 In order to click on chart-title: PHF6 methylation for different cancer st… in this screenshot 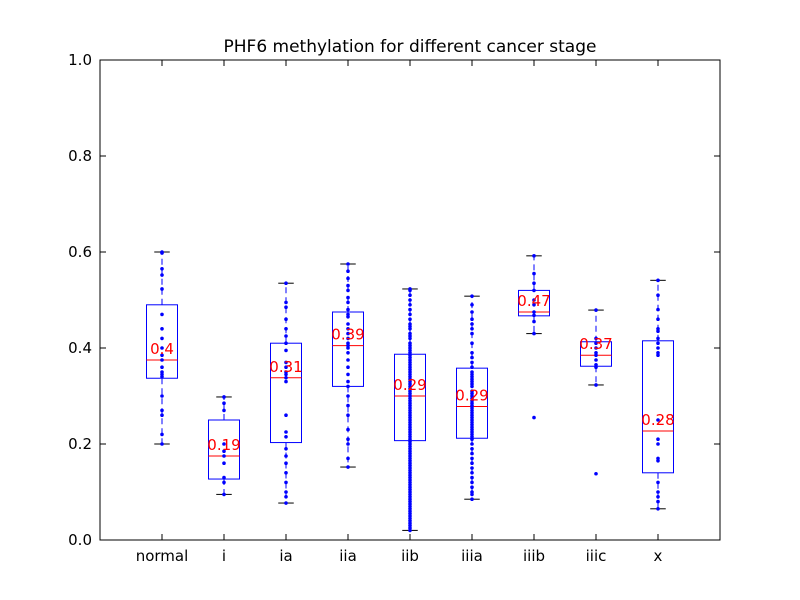, I will do `click(410, 47)`.